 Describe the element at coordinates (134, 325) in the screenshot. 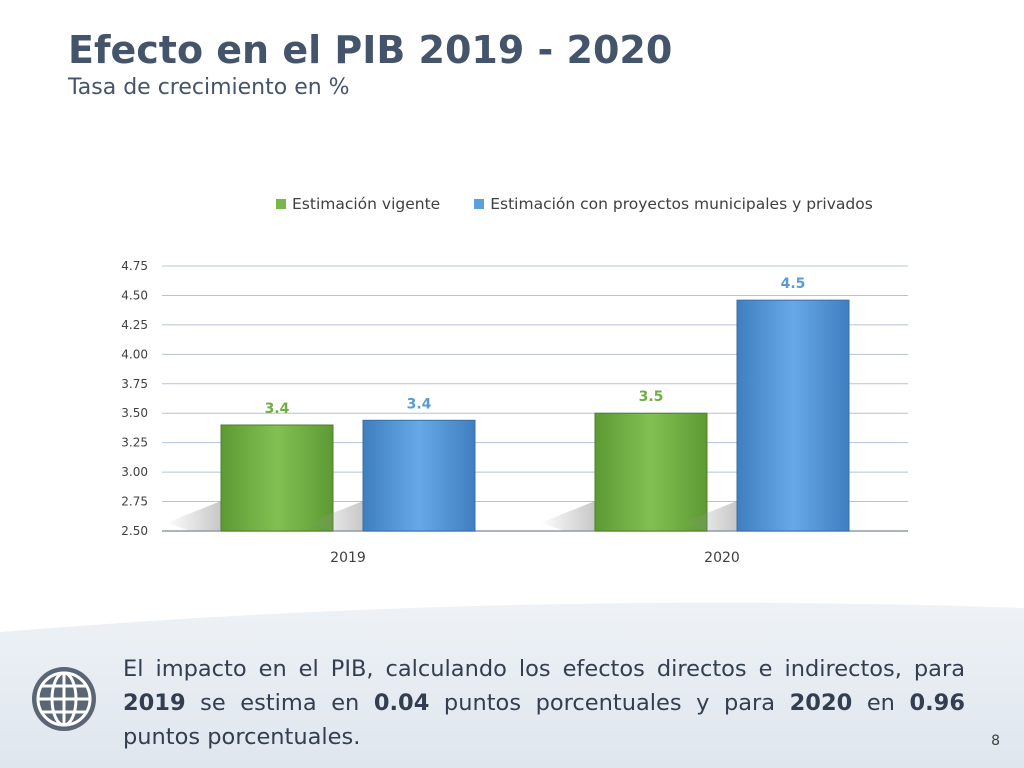

I see `y-tick-label: 4.25` at that location.